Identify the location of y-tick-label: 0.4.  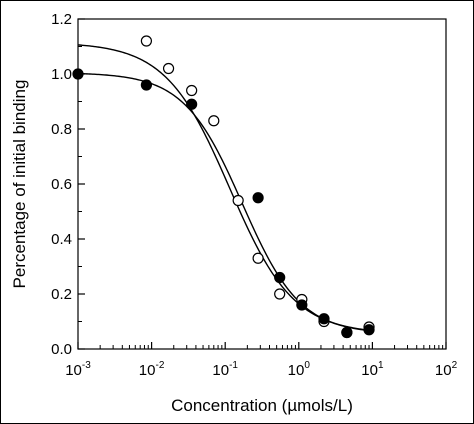
(61, 239).